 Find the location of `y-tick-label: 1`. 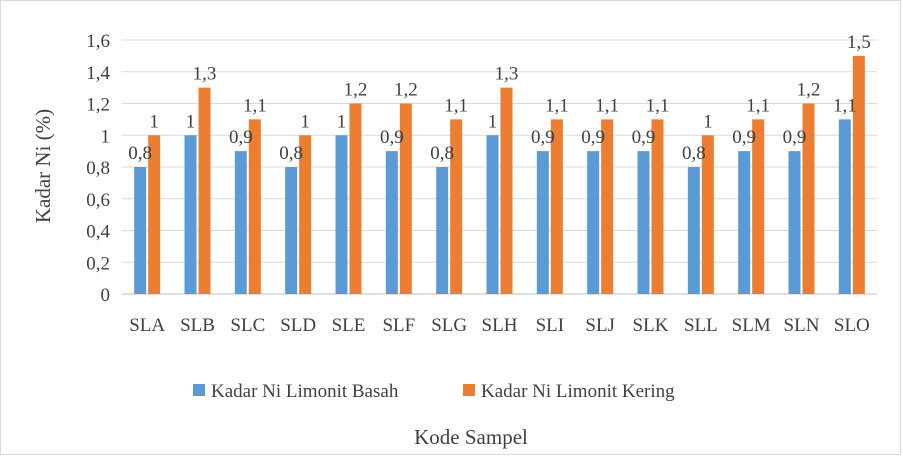

y-tick-label: 1 is located at coordinates (106, 136).